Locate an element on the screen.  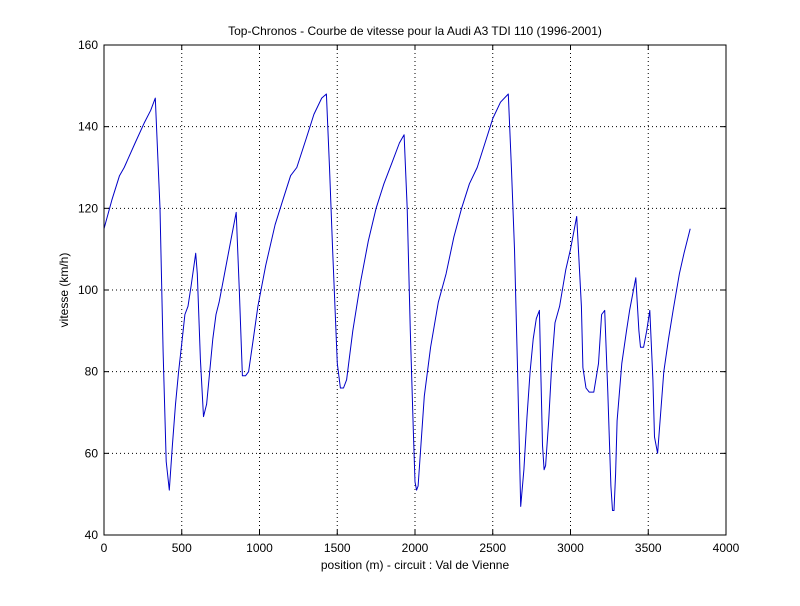
x-tick-label: 500 is located at coordinates (182, 548).